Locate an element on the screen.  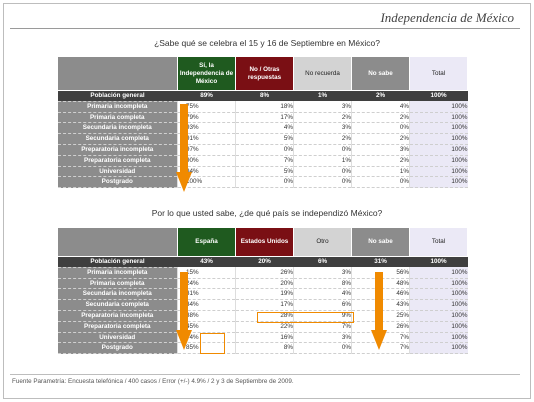
table-row: Universidad 74% 16% 3% 7% 100% is located at coordinates (262, 338).